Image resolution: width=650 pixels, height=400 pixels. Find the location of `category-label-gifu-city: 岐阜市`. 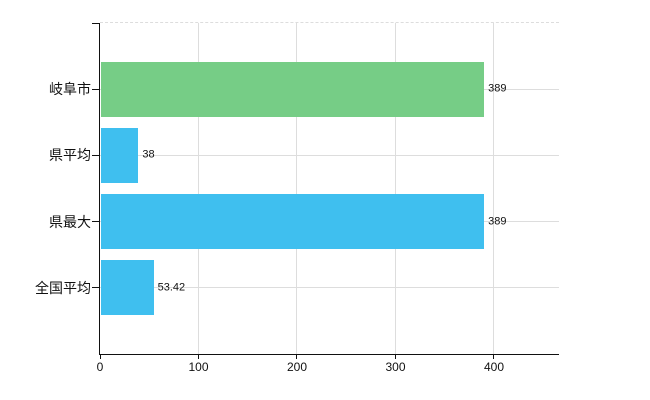

category-label-gifu-city: 岐阜市 is located at coordinates (70, 89).